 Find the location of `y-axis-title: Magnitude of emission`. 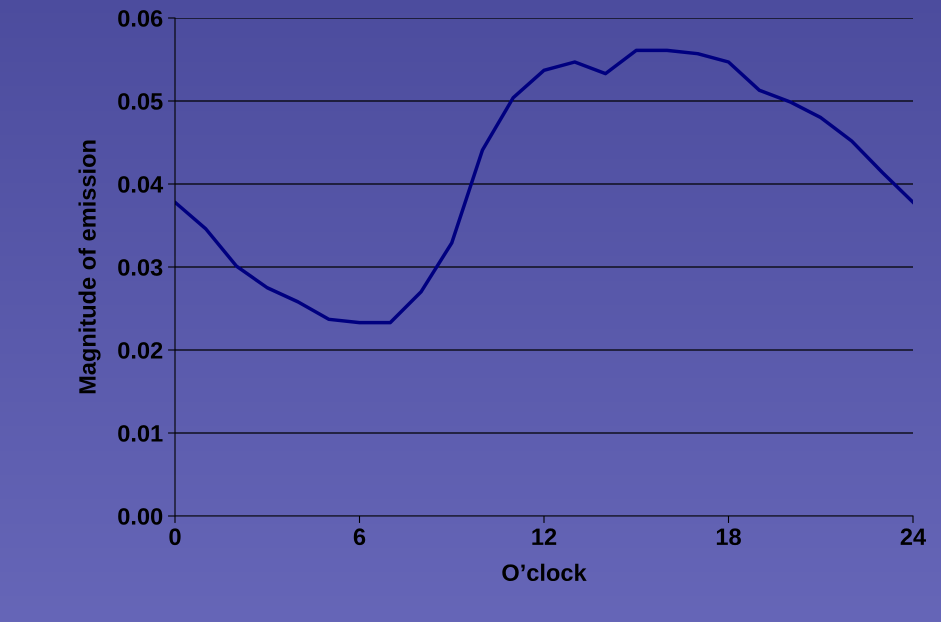

y-axis-title: Magnitude of emission is located at coordinates (89, 267).